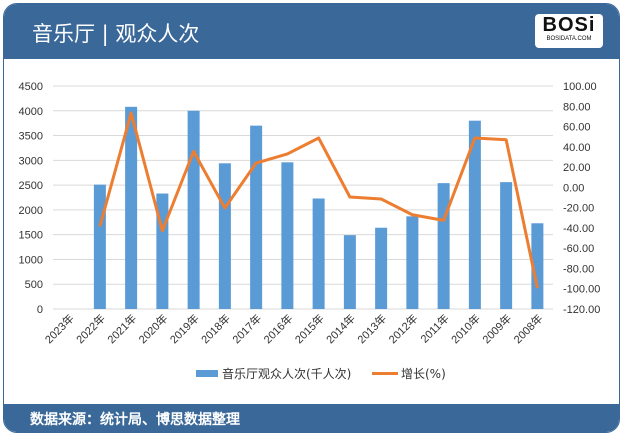 The height and width of the screenshot is (435, 623). Describe the element at coordinates (184, 328) in the screenshot. I see `x-axis-tick-label: 2019年` at that location.